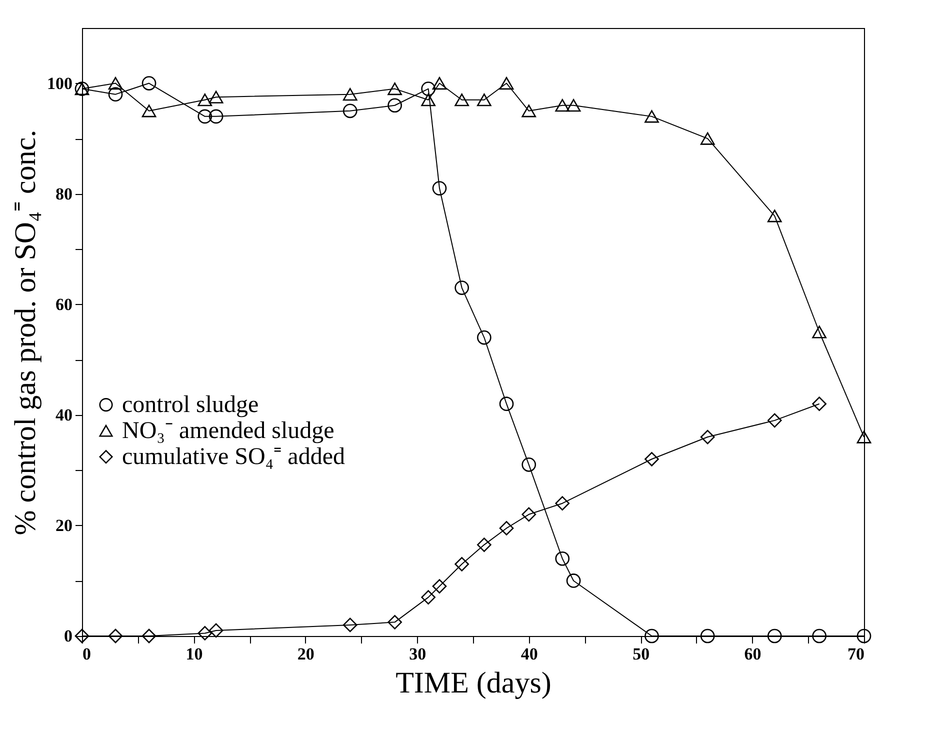 This screenshot has width=925, height=738. Describe the element at coordinates (64, 304) in the screenshot. I see `y-tick-label: 60` at that location.